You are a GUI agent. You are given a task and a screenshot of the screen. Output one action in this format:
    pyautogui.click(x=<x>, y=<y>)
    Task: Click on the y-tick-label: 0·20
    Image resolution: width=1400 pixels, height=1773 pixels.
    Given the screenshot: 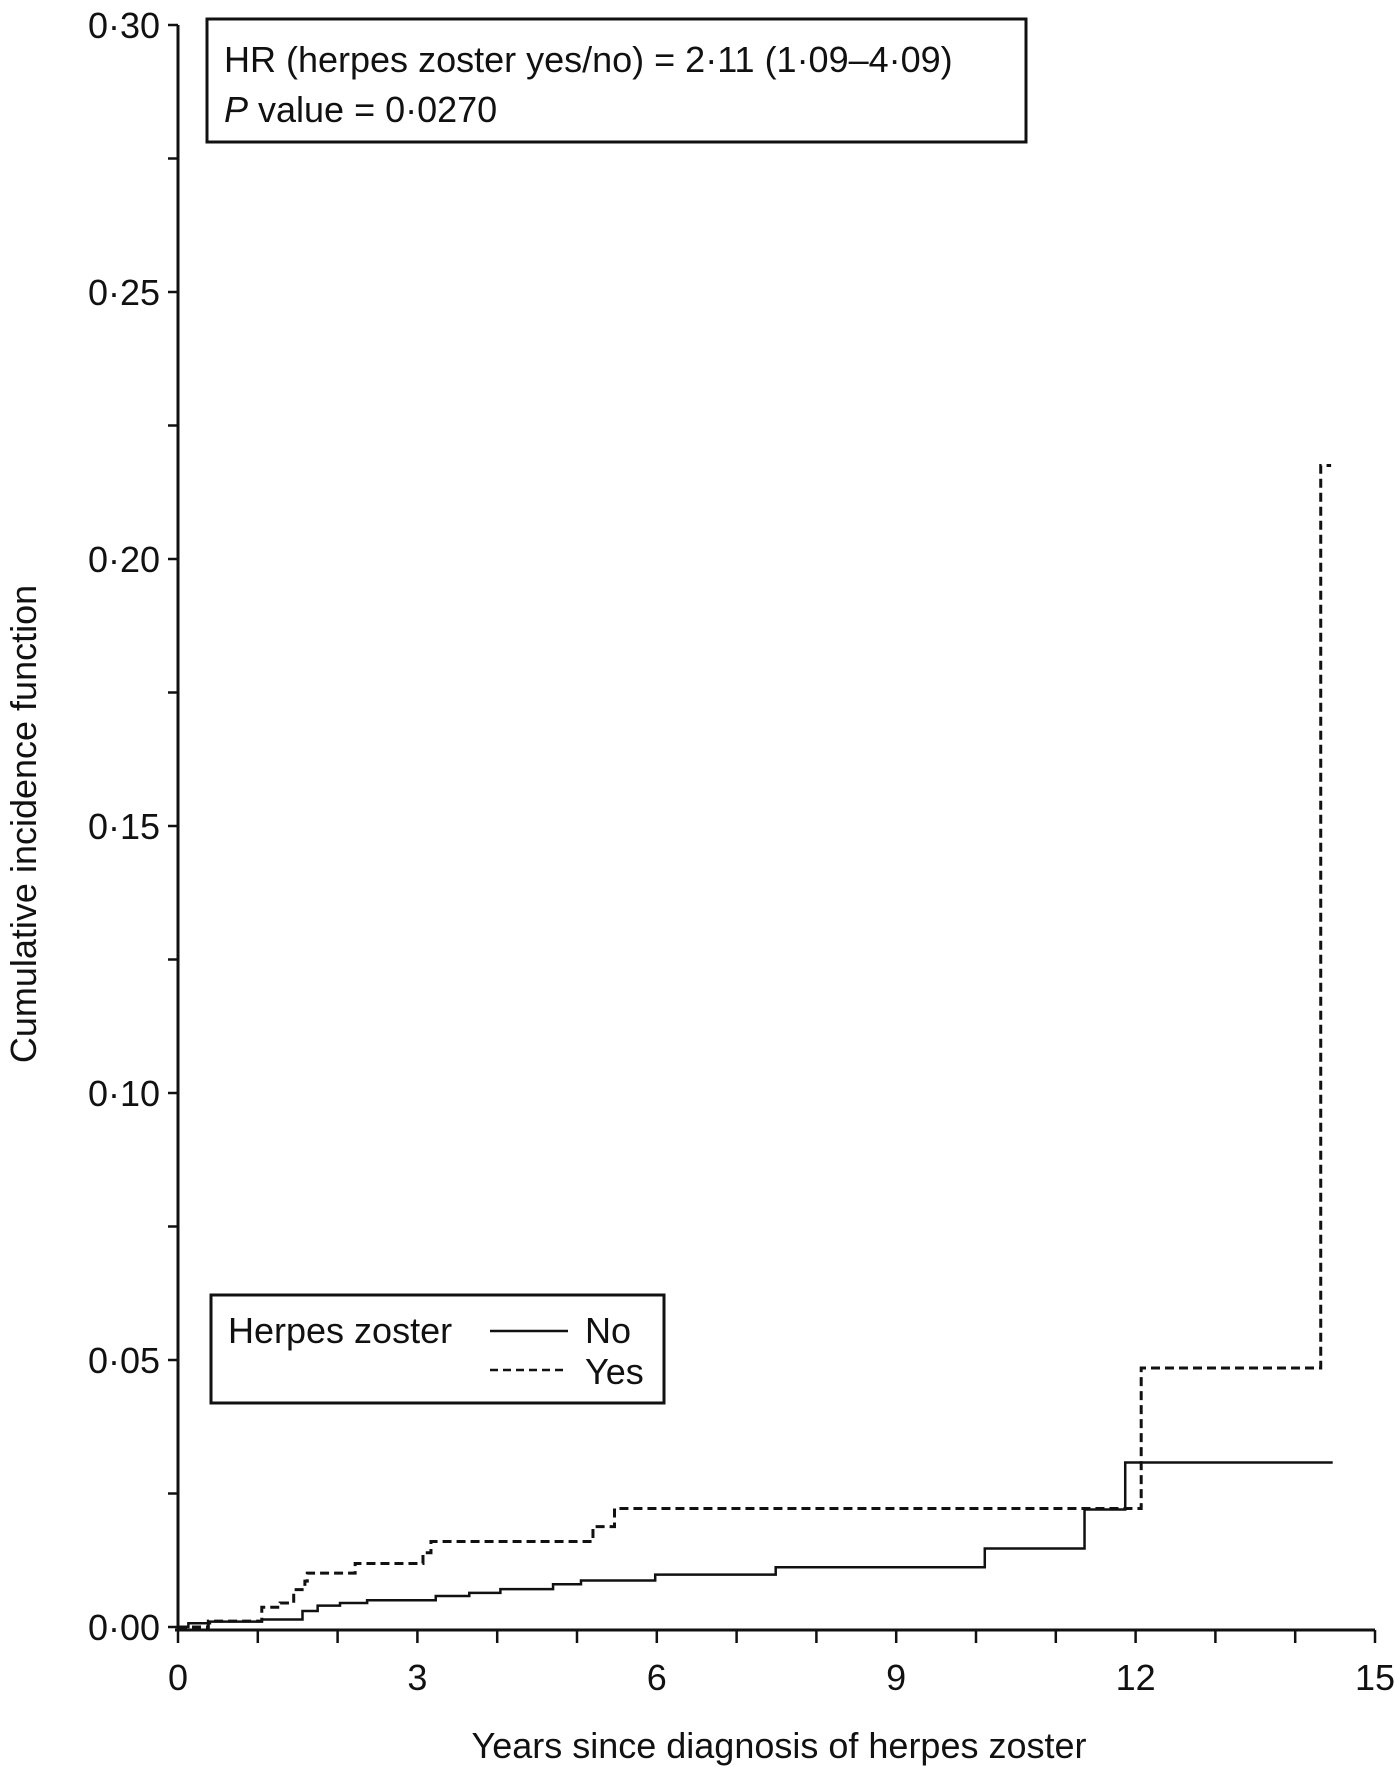 What is the action you would take?
    pyautogui.click(x=124, y=559)
    